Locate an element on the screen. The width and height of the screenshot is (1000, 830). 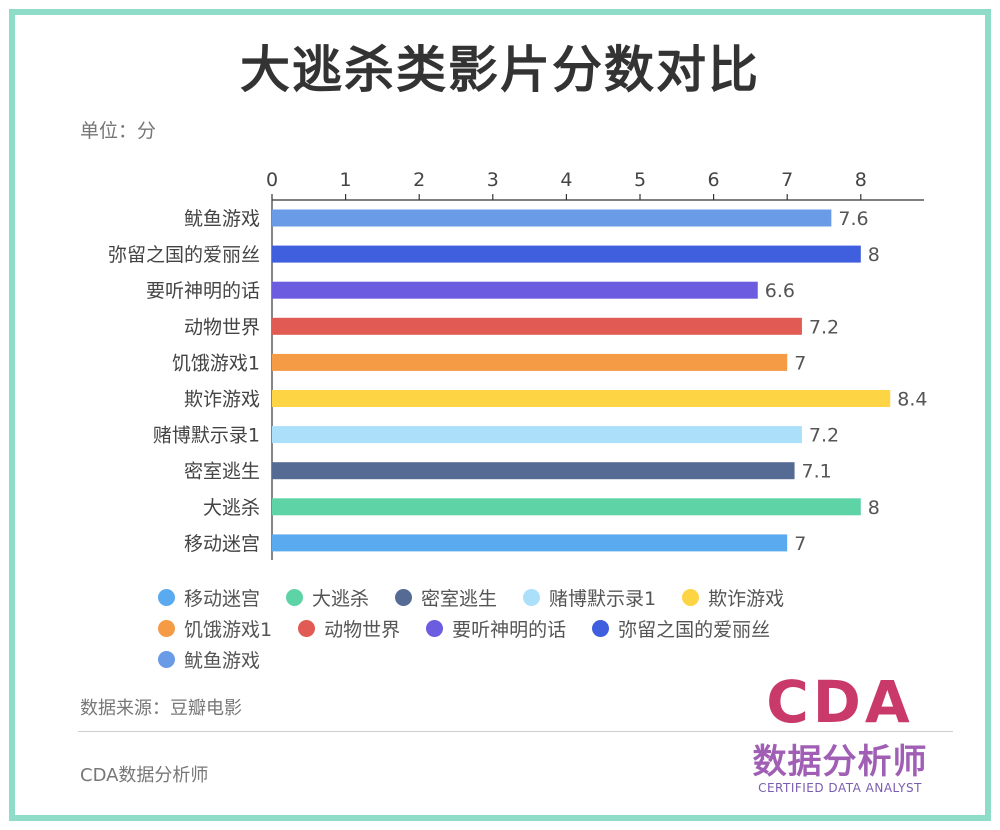
y-category-label: 欺诈游戏 is located at coordinates (222, 400).